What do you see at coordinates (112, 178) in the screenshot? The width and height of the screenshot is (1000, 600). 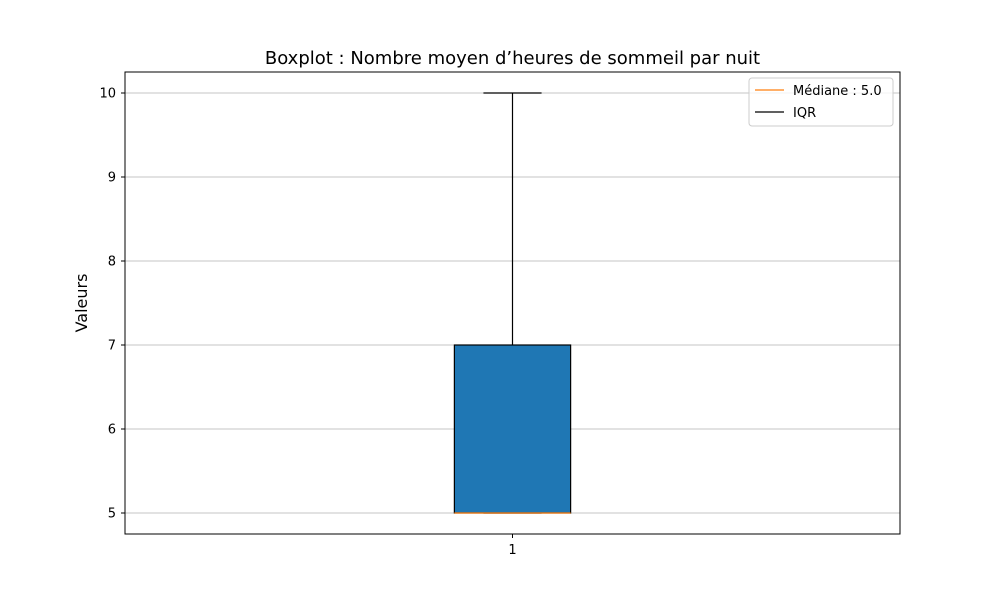 I see `y-tick-label: 9` at bounding box center [112, 178].